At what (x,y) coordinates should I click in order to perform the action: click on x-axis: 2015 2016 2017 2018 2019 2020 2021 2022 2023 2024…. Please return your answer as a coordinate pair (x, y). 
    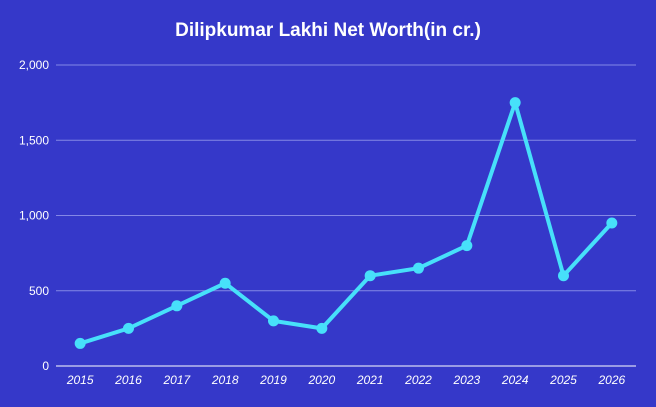
    Looking at the image, I should click on (346, 380).